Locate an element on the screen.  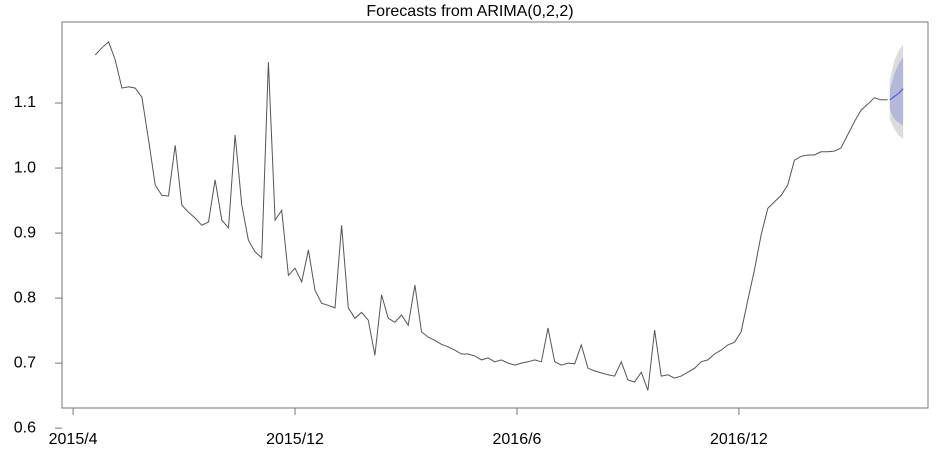
y-tick-label: 0.6 is located at coordinates (25, 427).